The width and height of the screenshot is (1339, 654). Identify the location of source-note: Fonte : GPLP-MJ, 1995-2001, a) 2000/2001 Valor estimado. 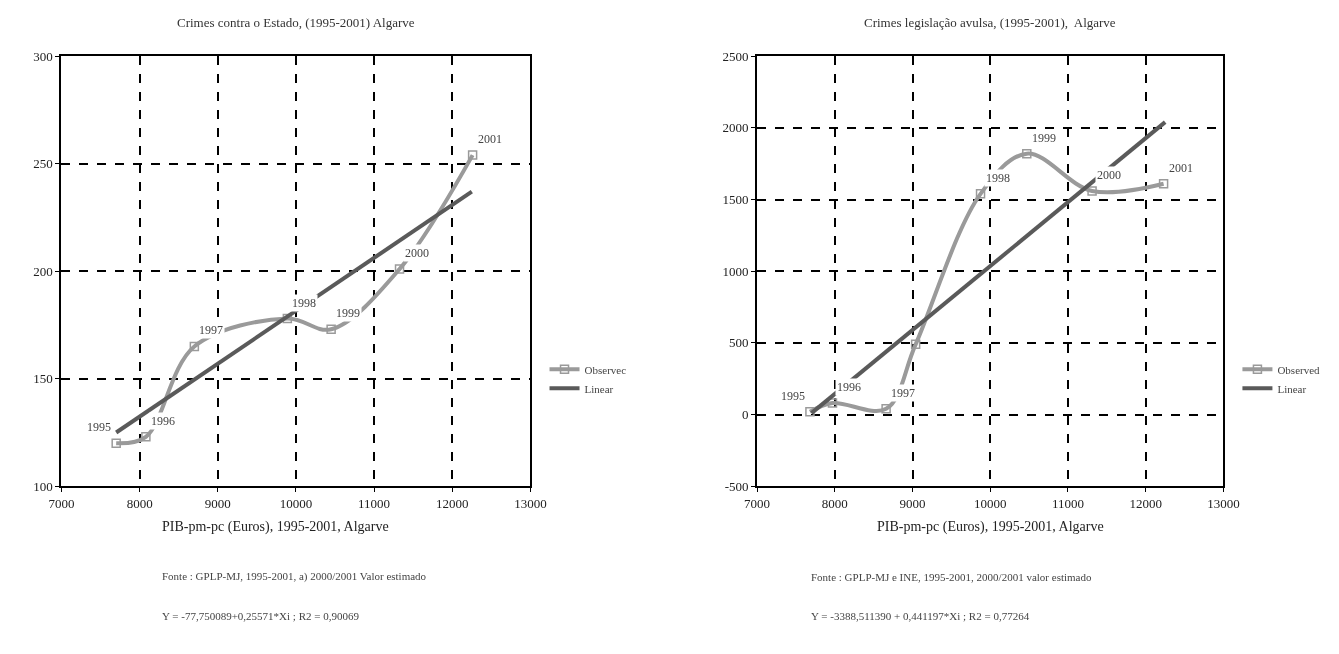
(294, 576).